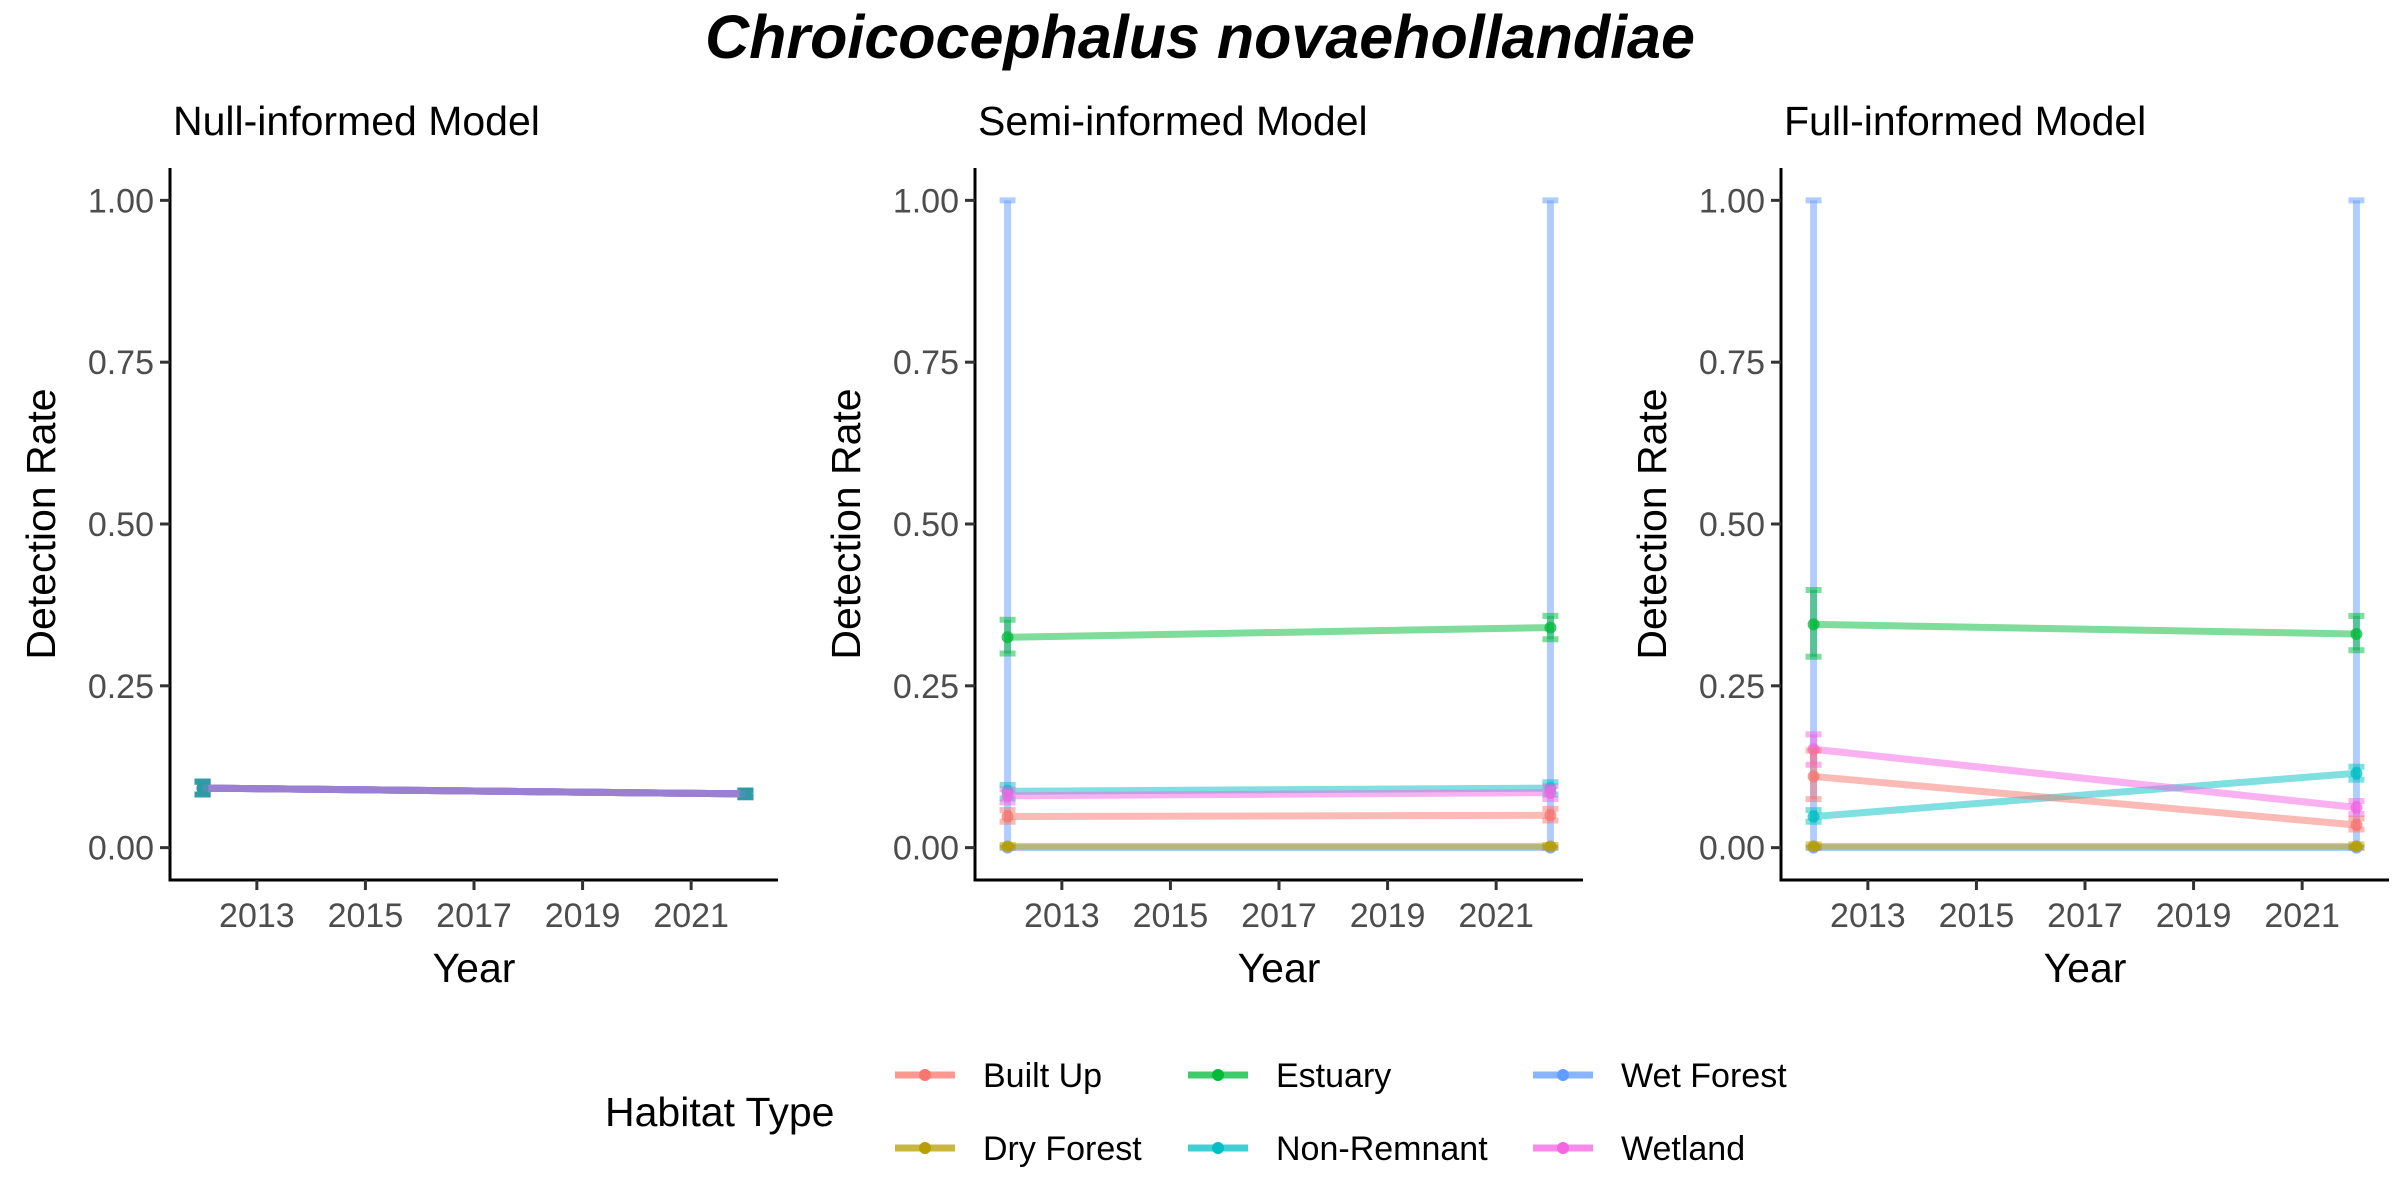  What do you see at coordinates (1042, 1076) in the screenshot?
I see `legend-label: Built Up` at bounding box center [1042, 1076].